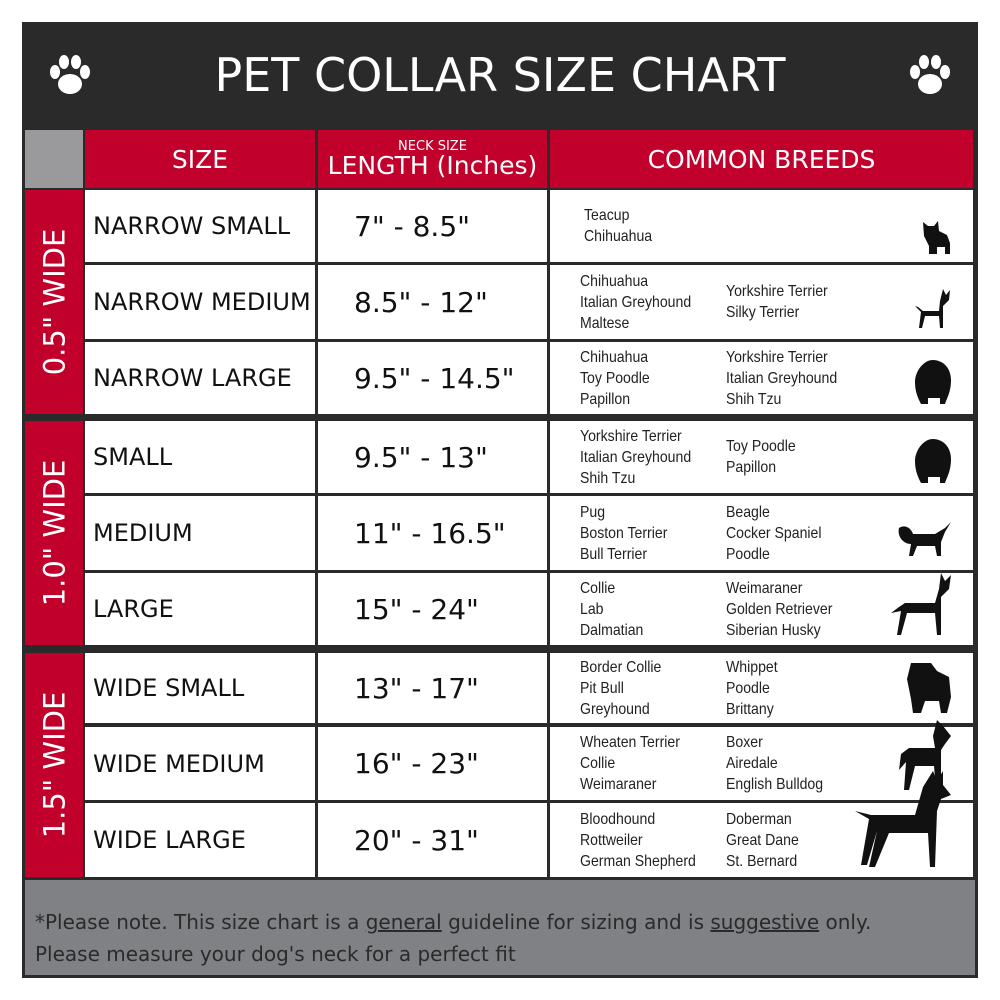  What do you see at coordinates (615, 709) in the screenshot?
I see `breed-name: Greyhound` at bounding box center [615, 709].